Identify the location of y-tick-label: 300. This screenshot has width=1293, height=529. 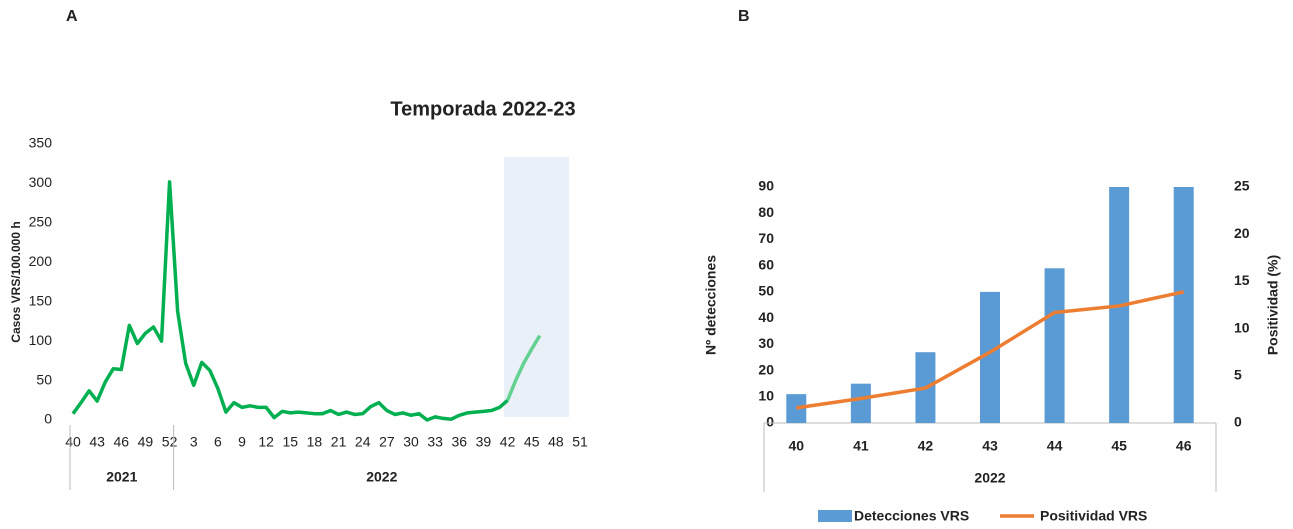
(41, 182).